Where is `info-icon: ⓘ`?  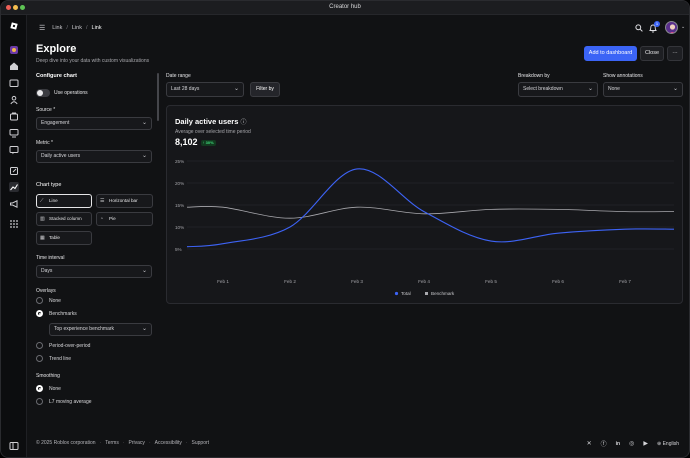
info-icon: ⓘ is located at coordinates (243, 123).